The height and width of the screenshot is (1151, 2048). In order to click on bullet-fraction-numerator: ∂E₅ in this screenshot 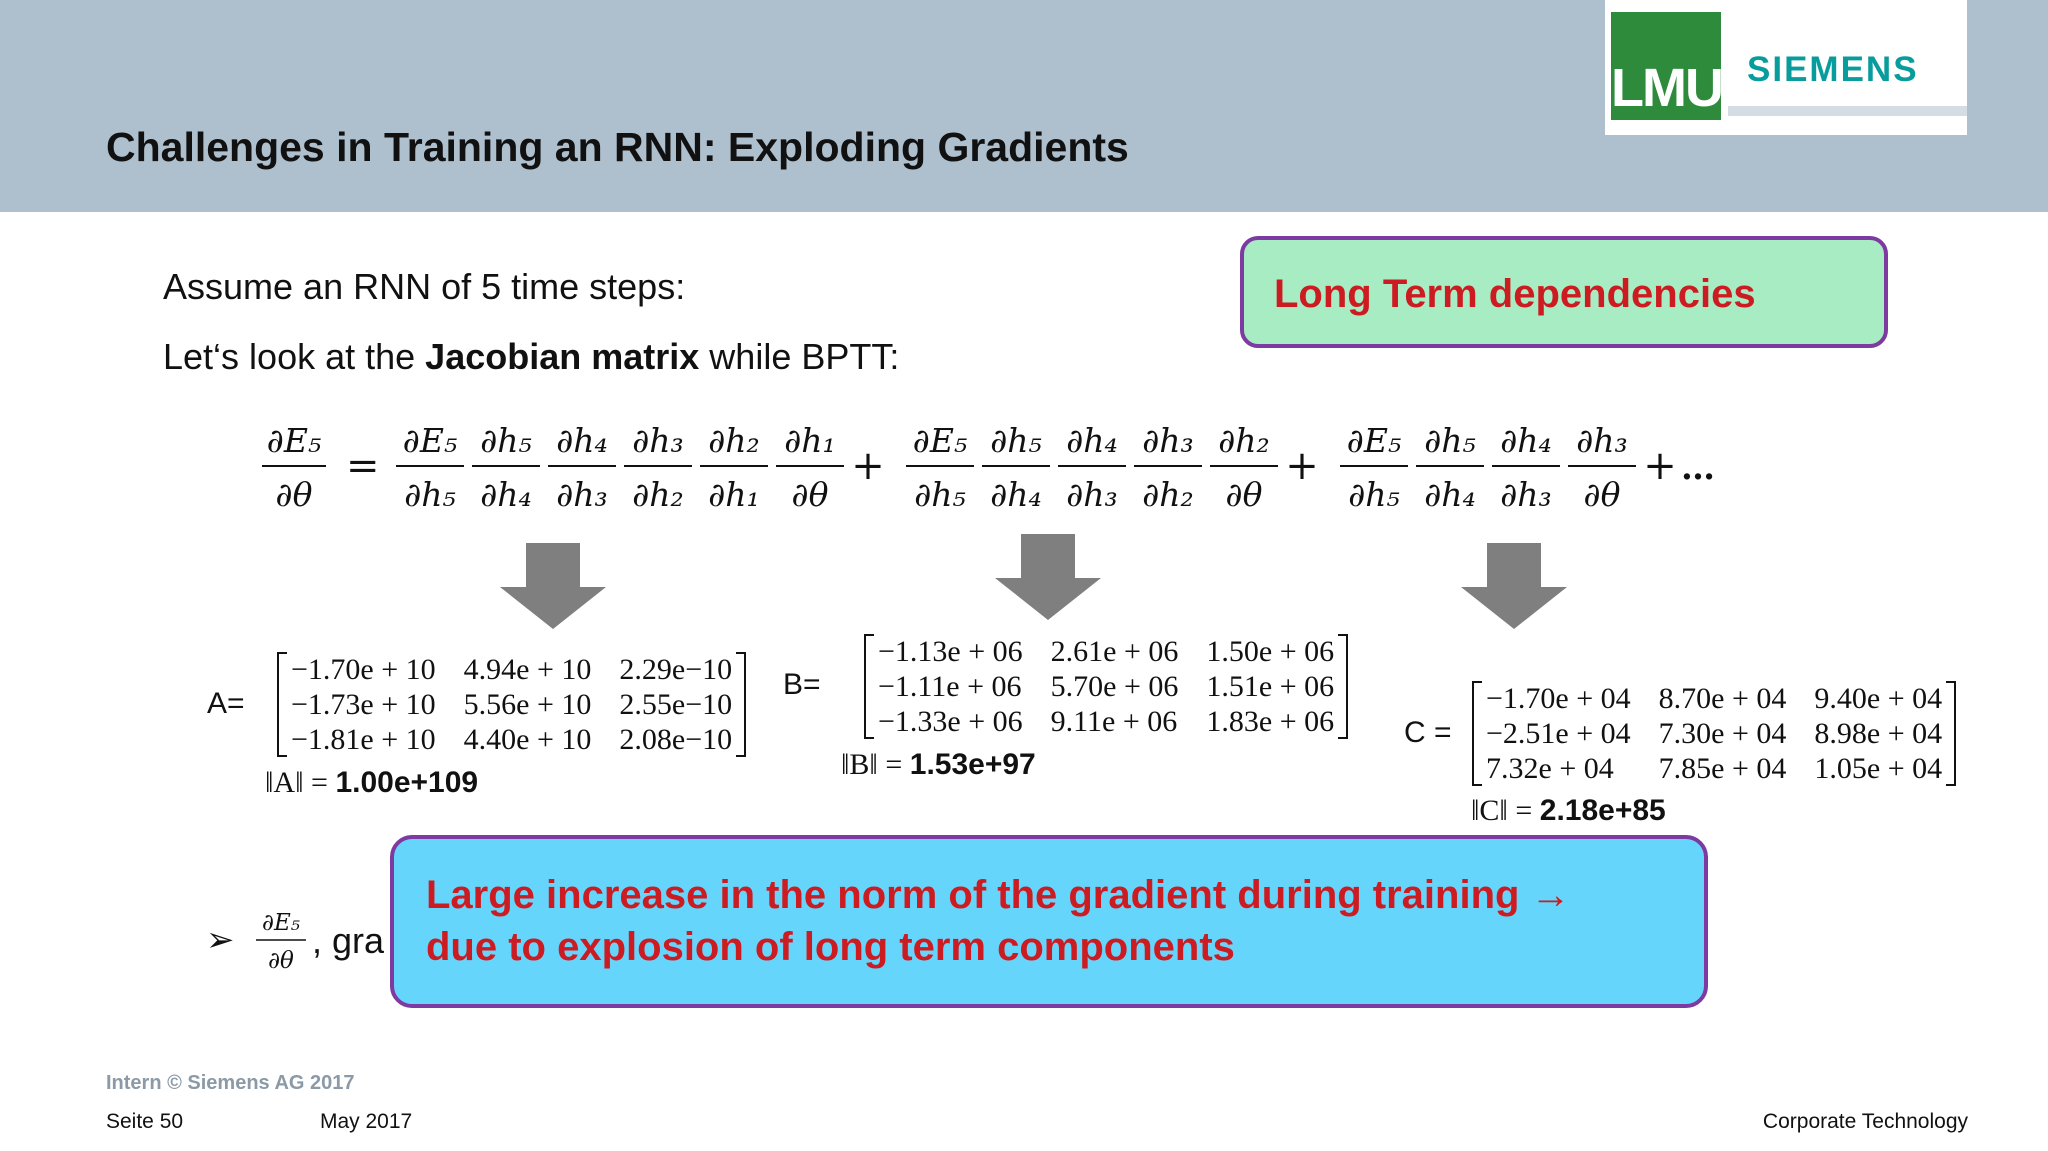, I will do `click(281, 923)`.